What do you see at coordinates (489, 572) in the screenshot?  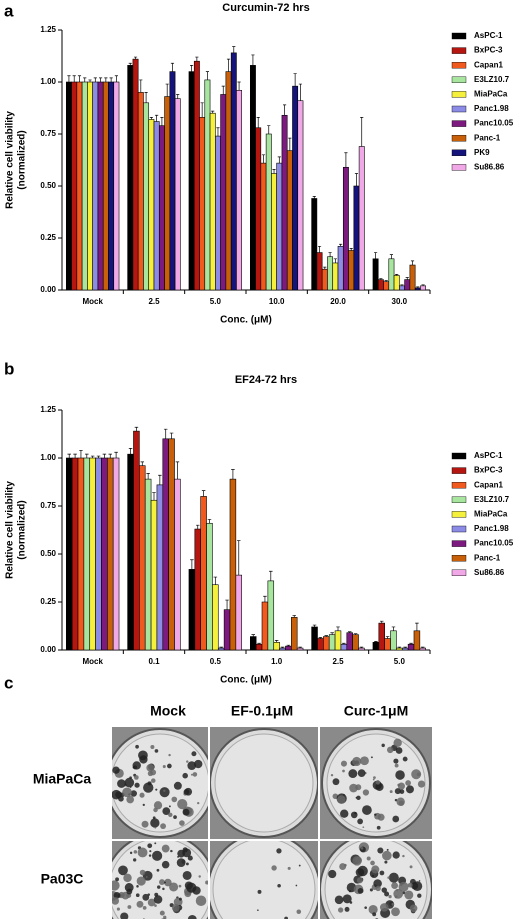 I see `legend-label: Su86.86` at bounding box center [489, 572].